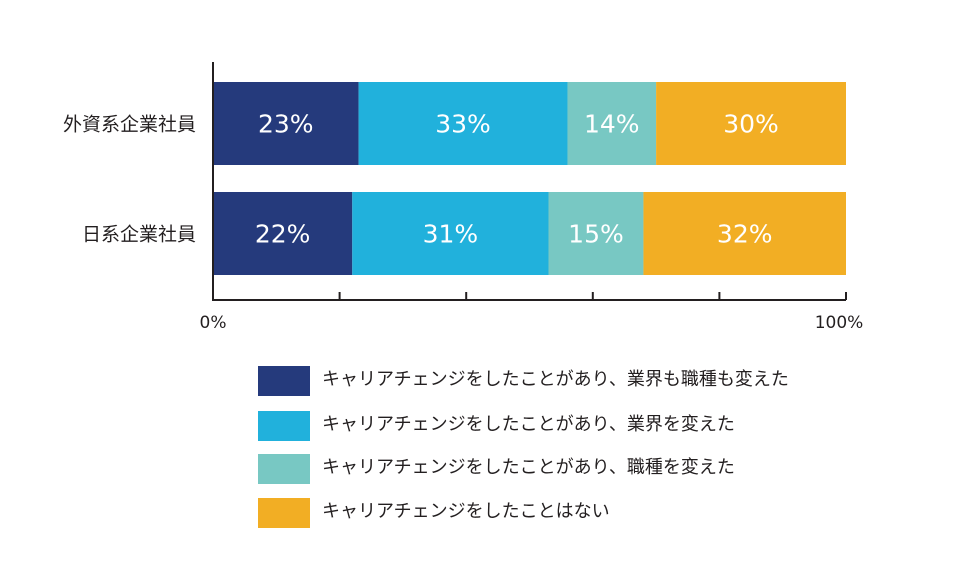 This screenshot has width=976, height=582. Describe the element at coordinates (466, 511) in the screenshot. I see `legend-label-3: キャリアチェンジをしたことはない` at that location.